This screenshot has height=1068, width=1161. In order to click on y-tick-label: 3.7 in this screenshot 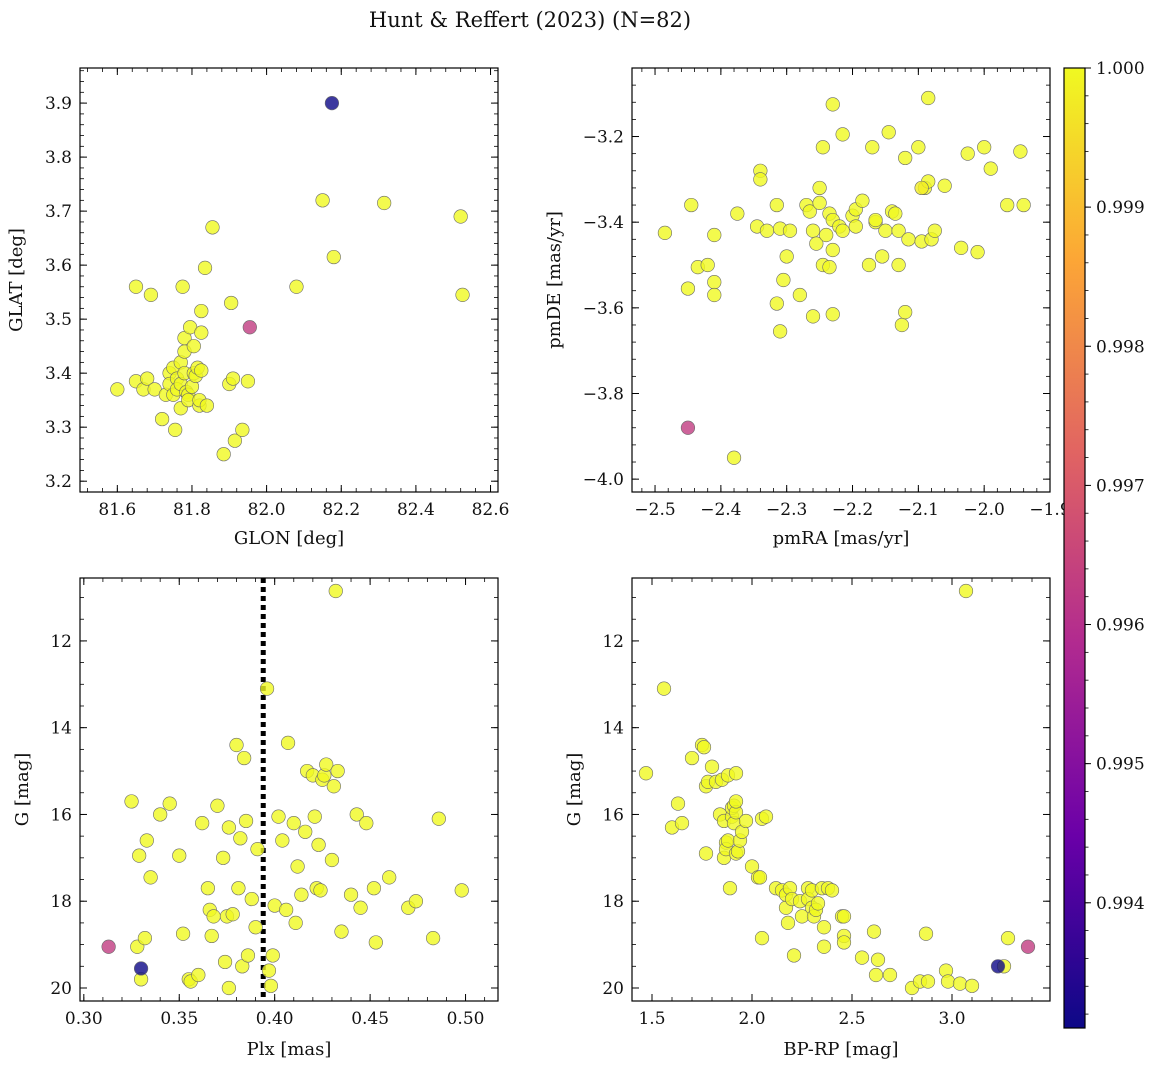, I will do `click(58, 212)`.